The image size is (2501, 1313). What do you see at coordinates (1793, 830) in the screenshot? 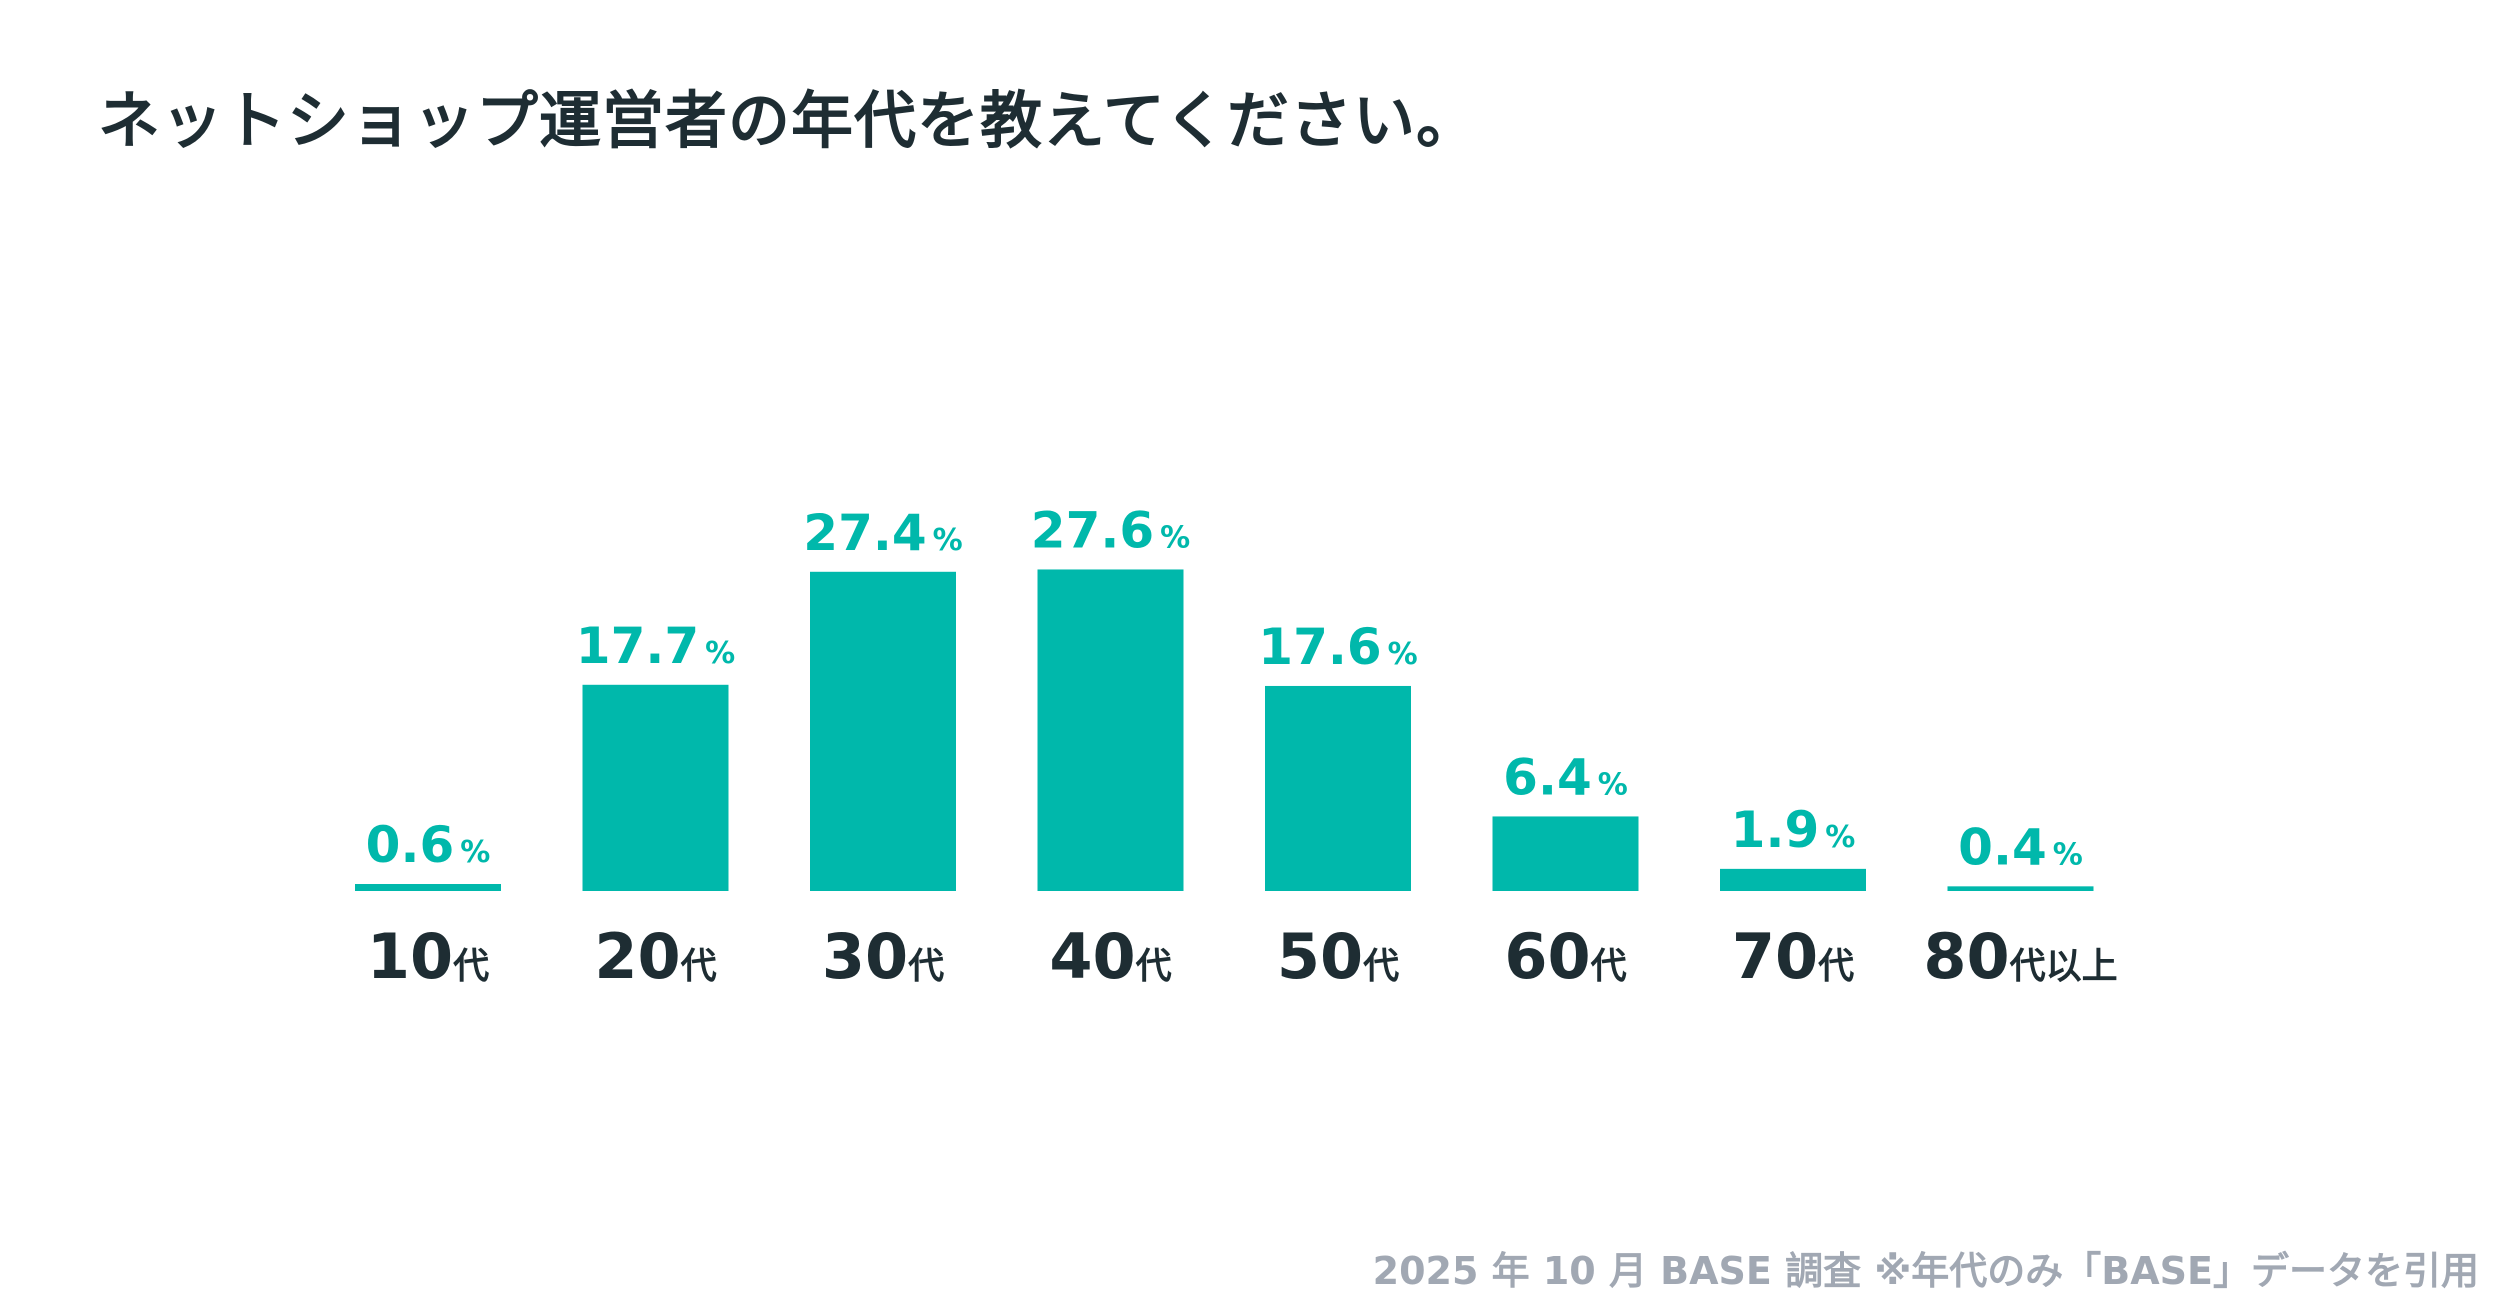
I see `value-label-70s: 1.9%` at bounding box center [1793, 830].